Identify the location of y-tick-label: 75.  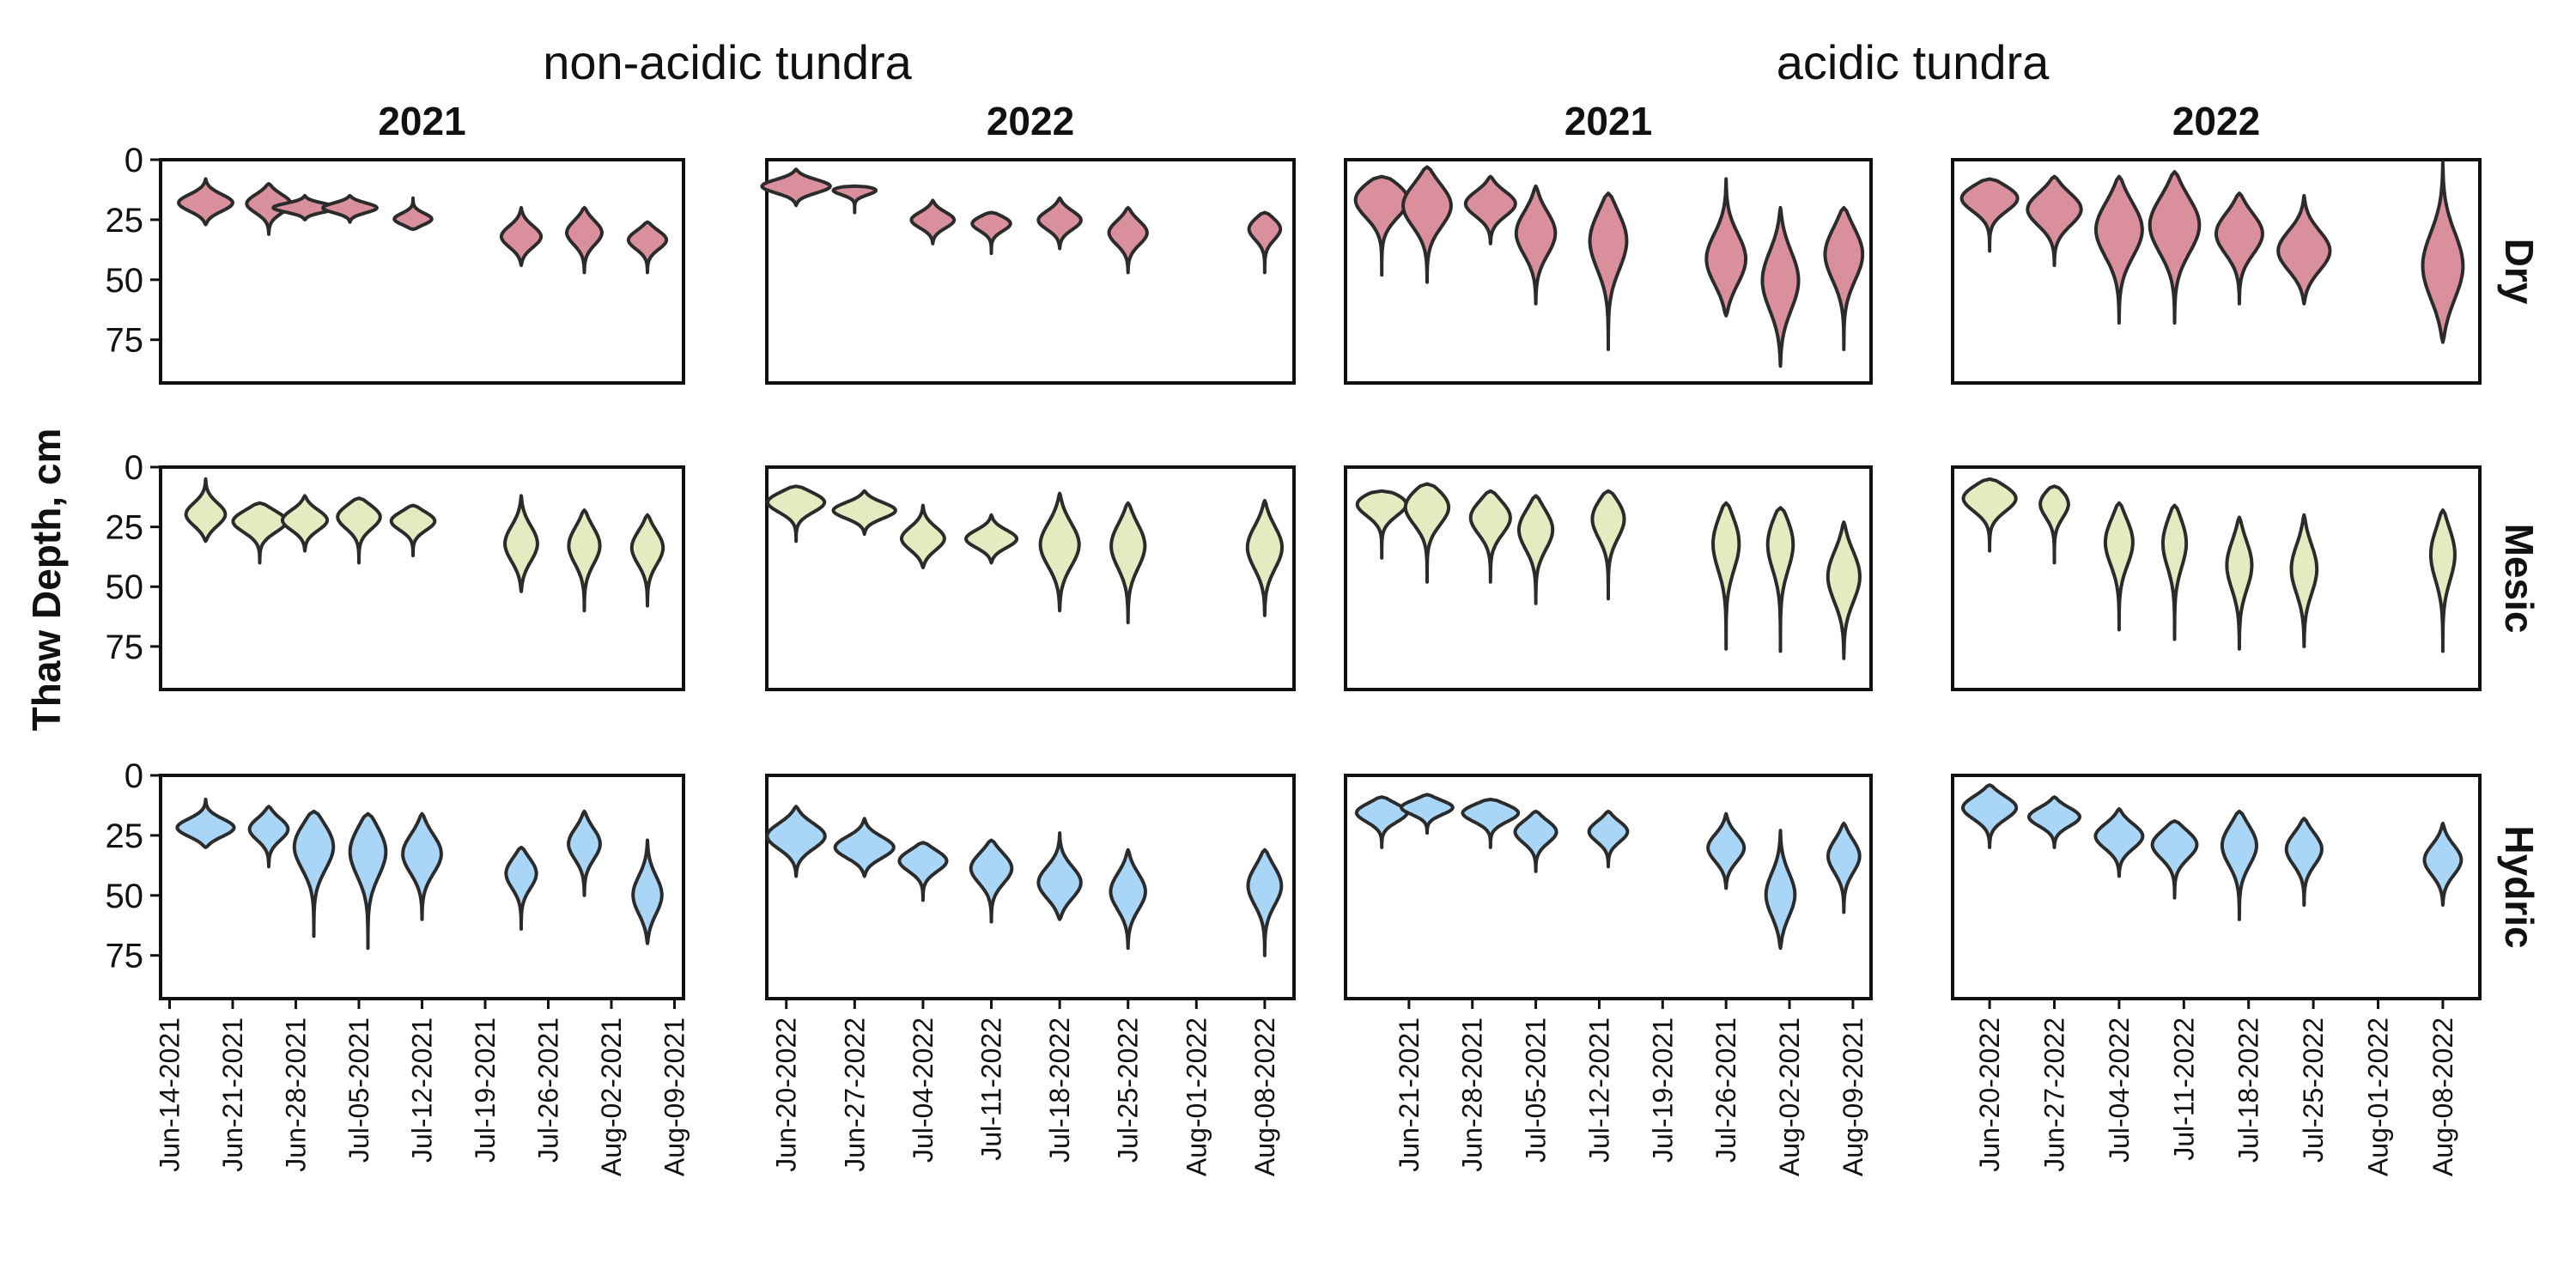
(125, 341).